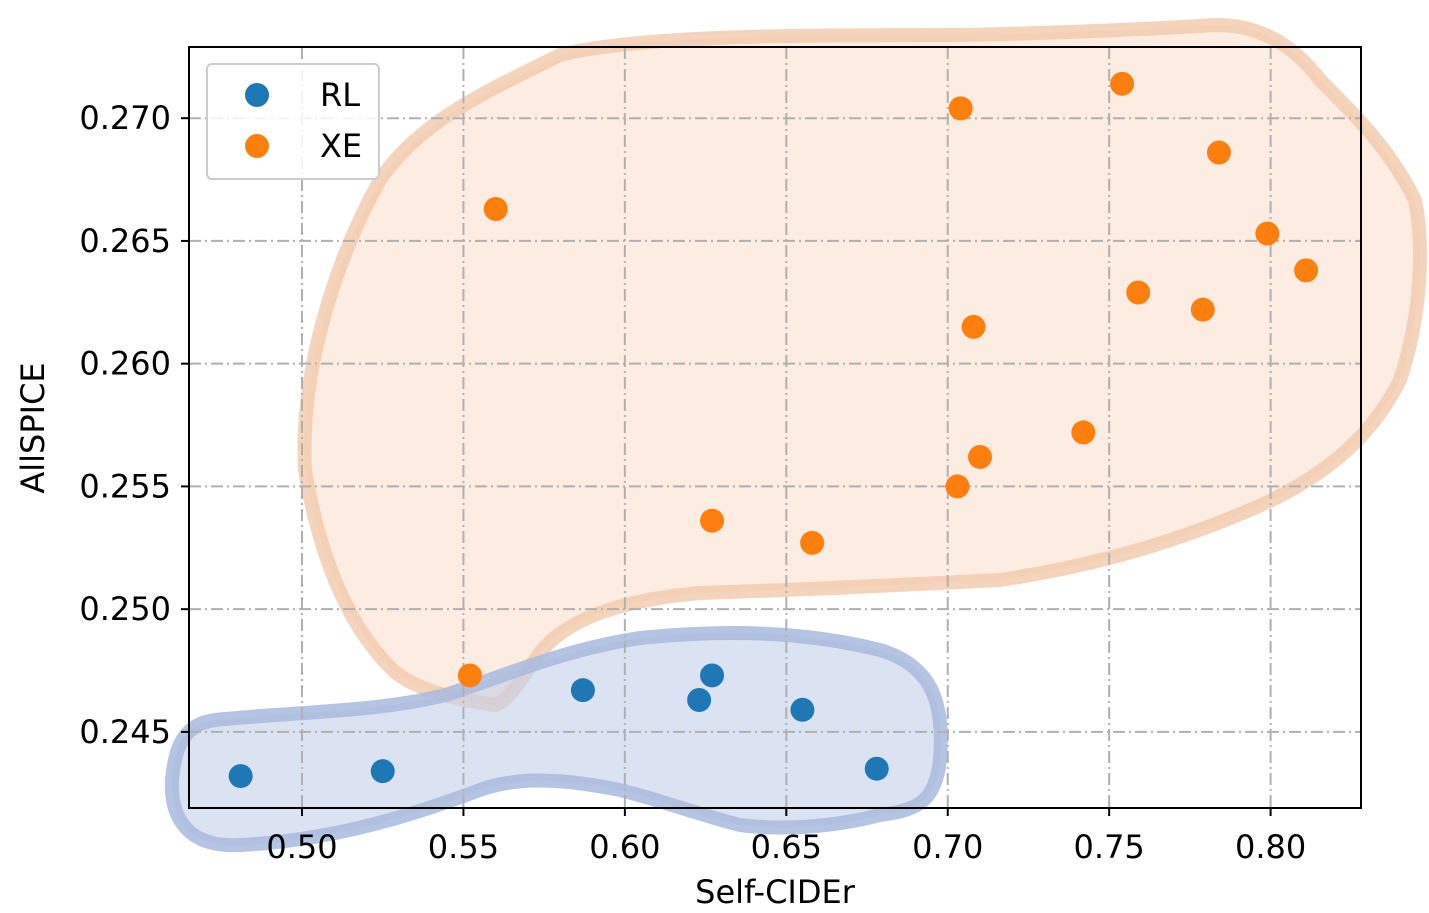 The width and height of the screenshot is (1429, 913). What do you see at coordinates (340, 95) in the screenshot?
I see `legend-label-rl: RL` at bounding box center [340, 95].